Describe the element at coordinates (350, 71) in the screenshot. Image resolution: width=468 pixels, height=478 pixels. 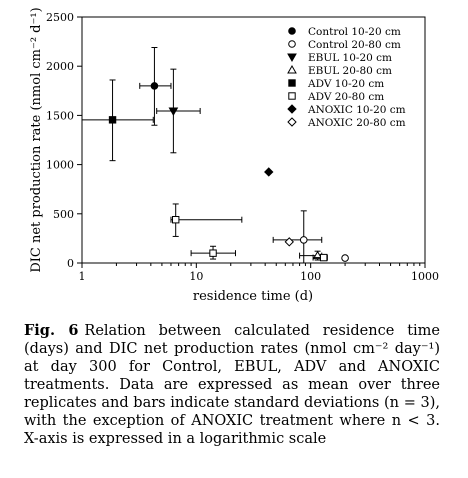
I see `legend-label: EBUL 20-80 cm` at that location.